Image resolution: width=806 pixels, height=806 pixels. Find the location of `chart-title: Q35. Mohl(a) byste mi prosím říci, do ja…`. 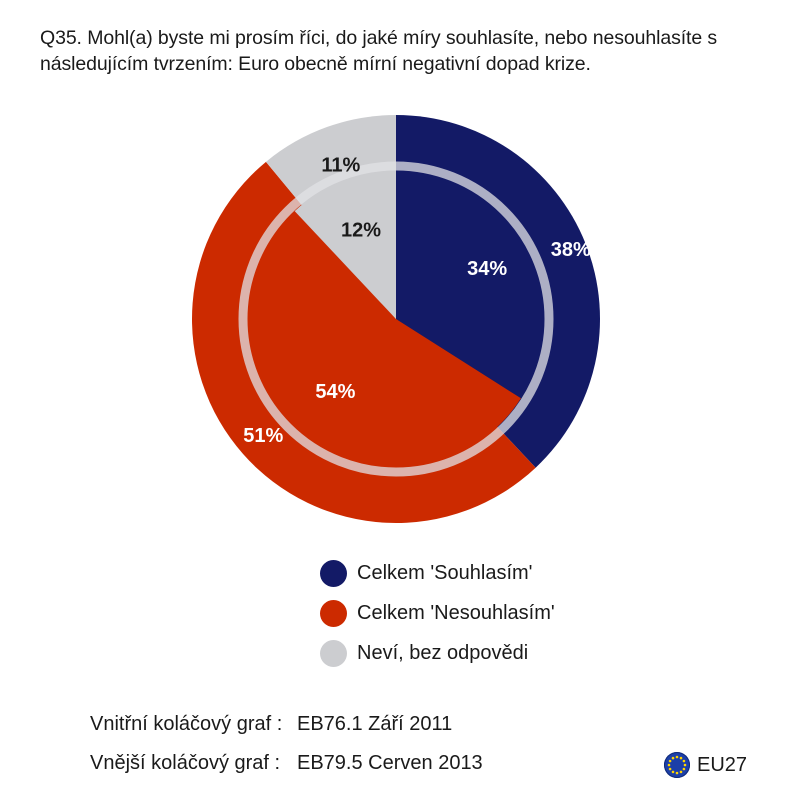

chart-title: Q35. Mohl(a) byste mi prosím říci, do ja… is located at coordinates (379, 51).